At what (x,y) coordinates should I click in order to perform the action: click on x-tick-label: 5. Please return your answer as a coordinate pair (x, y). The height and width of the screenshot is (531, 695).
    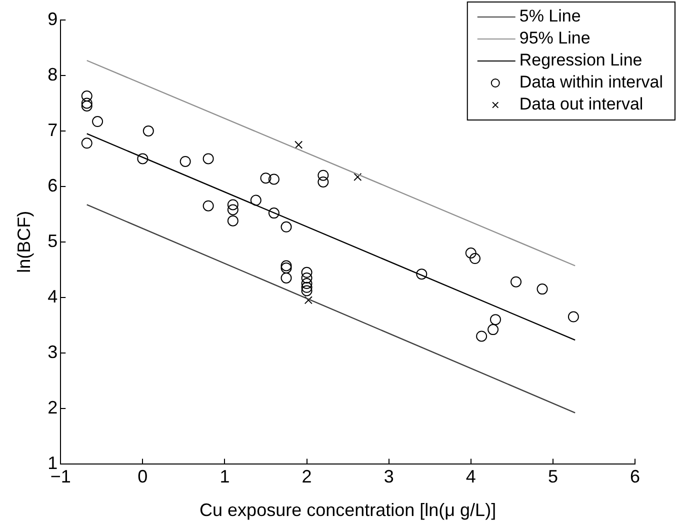
    Looking at the image, I should click on (553, 476).